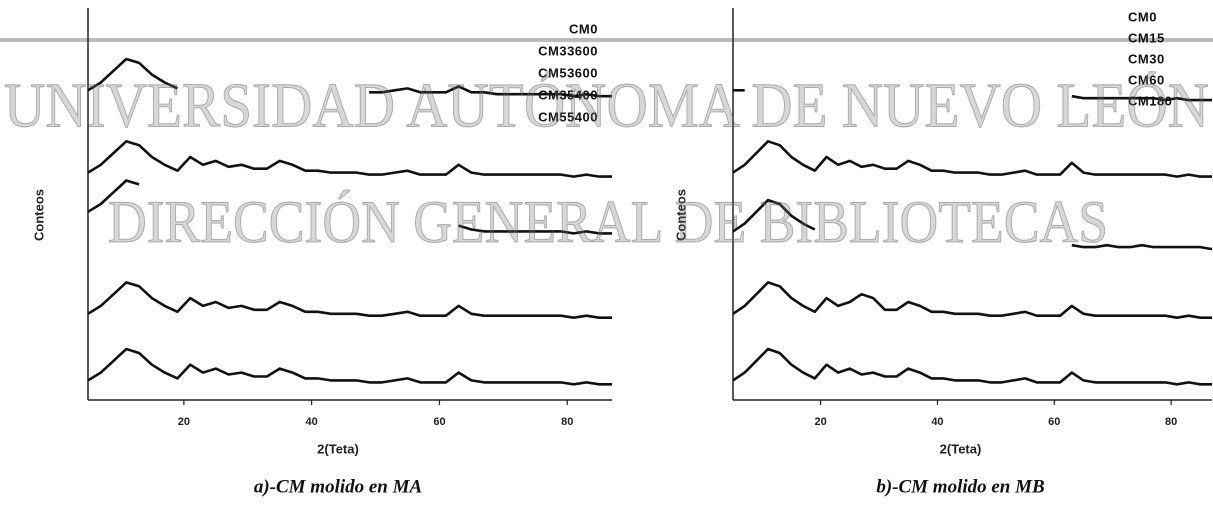 Image resolution: width=1213 pixels, height=505 pixels. Describe the element at coordinates (1146, 79) in the screenshot. I see `legend-entry: CM60` at that location.